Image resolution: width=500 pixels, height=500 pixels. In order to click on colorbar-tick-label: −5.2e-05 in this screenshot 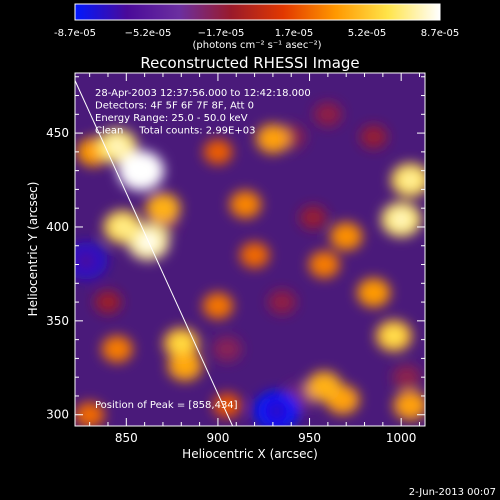, I will do `click(148, 33)`.